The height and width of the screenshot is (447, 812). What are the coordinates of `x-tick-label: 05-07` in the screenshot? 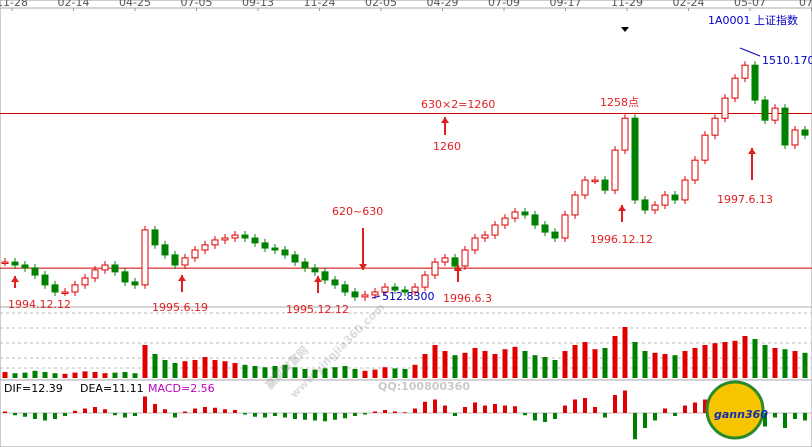 It's located at (750, 4).